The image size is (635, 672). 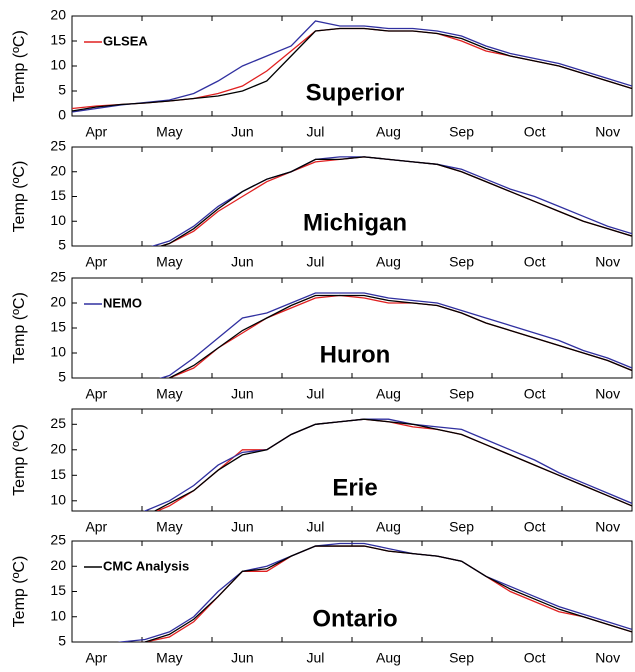 What do you see at coordinates (355, 92) in the screenshot?
I see `panel-title: Superior` at bounding box center [355, 92].